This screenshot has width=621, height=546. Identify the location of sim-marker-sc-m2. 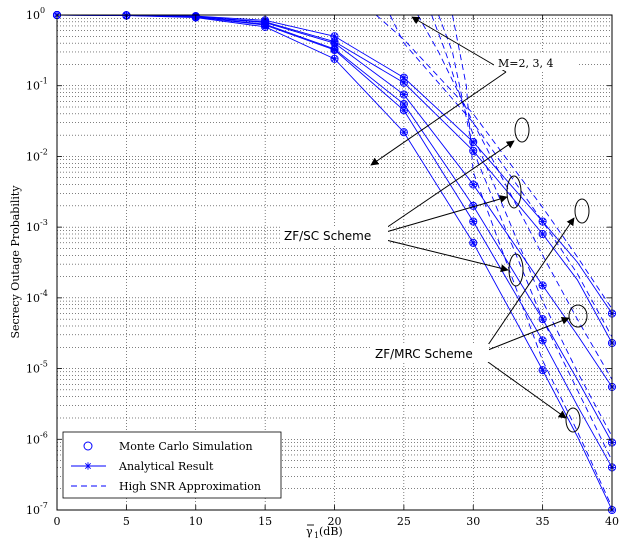
(473, 142).